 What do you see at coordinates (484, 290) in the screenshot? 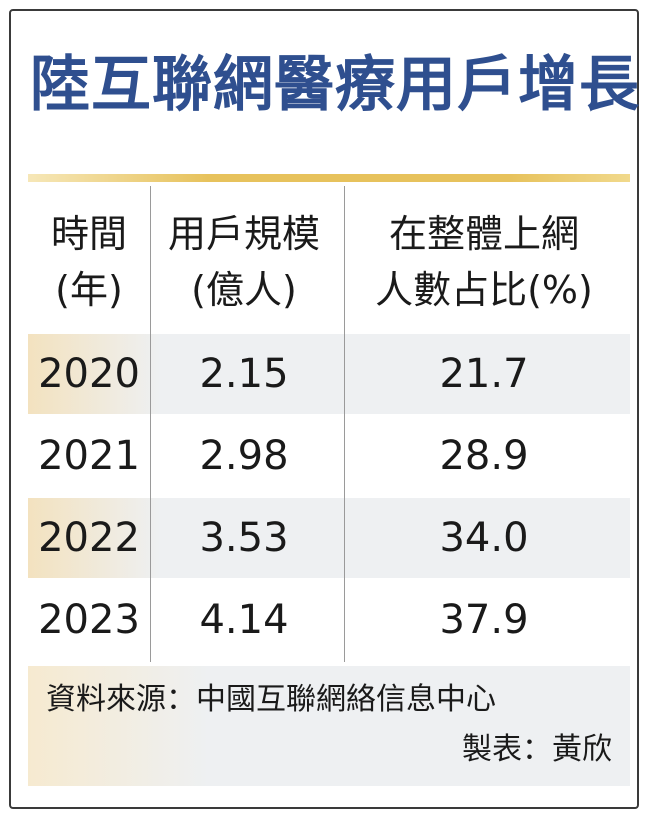
I see `header-share-line2: 人數占比(%)` at bounding box center [484, 290].